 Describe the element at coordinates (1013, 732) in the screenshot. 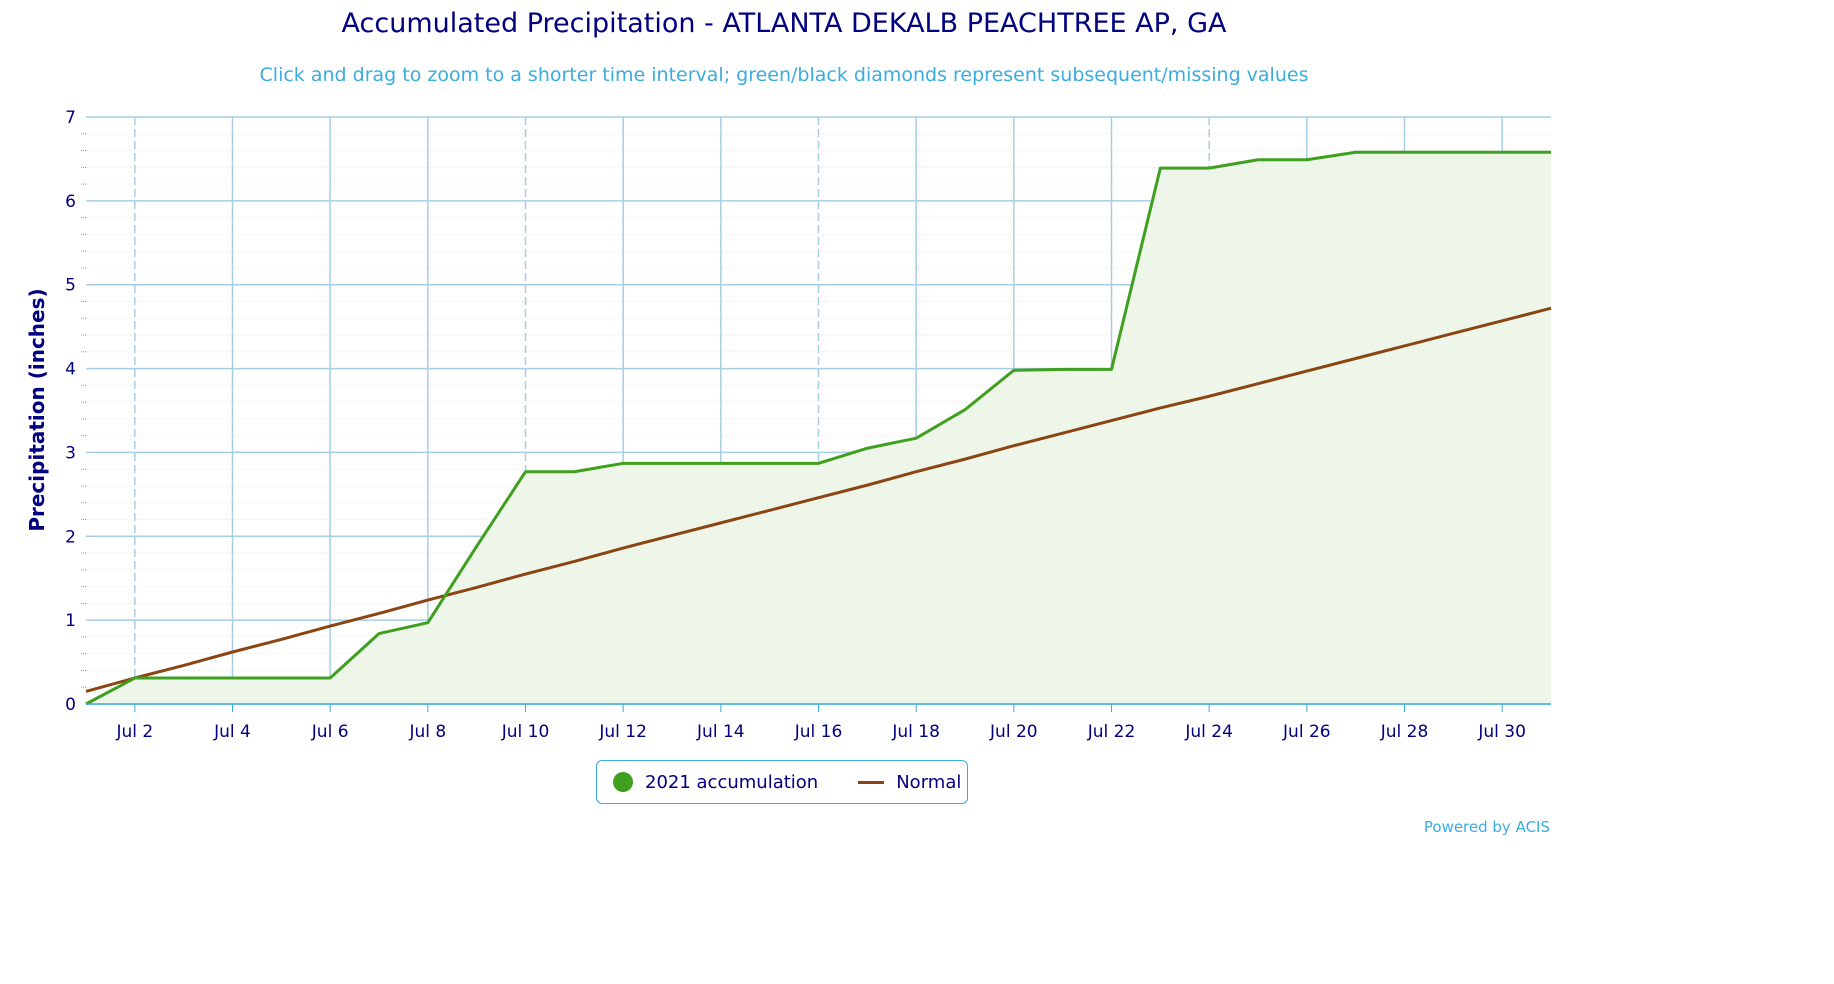

I see `x-tick-label: Jul 20` at that location.